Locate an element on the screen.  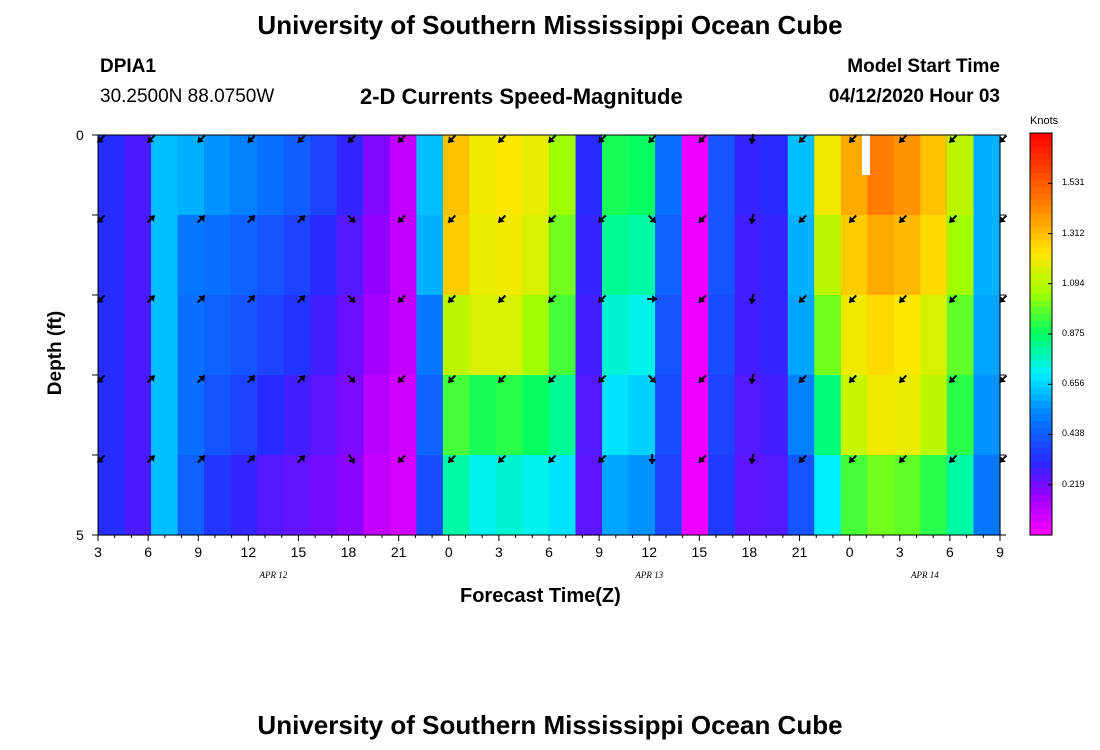
model-start-label: Model Start Time is located at coordinates (923, 66).